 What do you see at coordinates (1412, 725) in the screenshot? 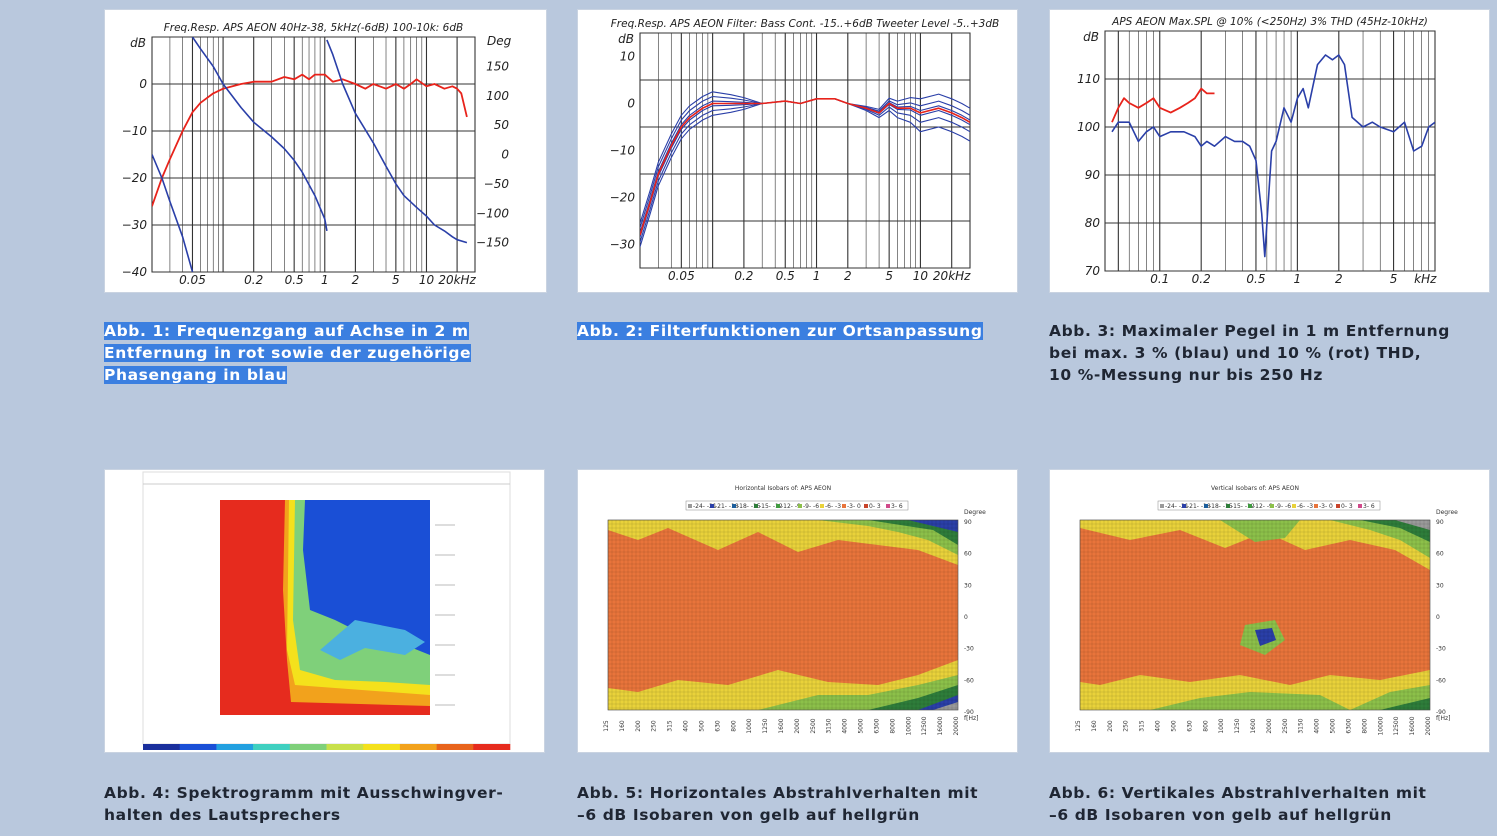
I see `x-tick-label: 16000` at bounding box center [1412, 725].